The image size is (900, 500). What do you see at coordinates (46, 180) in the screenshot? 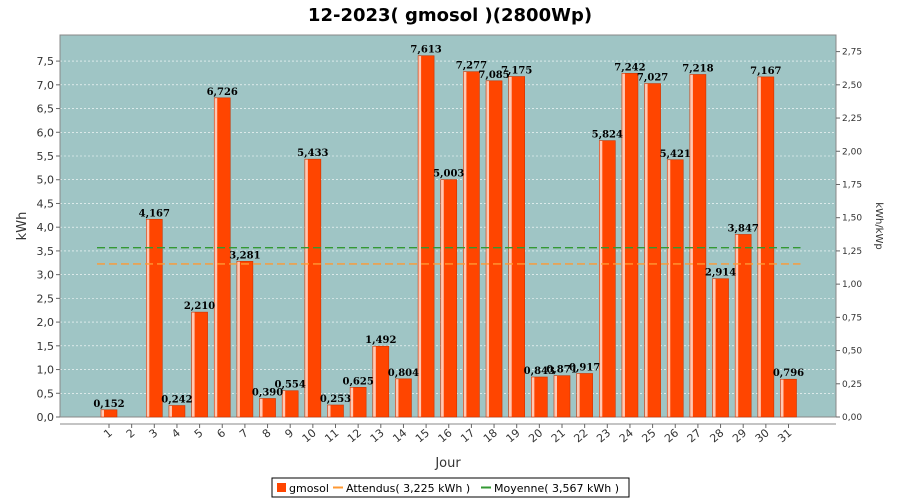
I see `y-tick-label: 5,0` at bounding box center [46, 180].